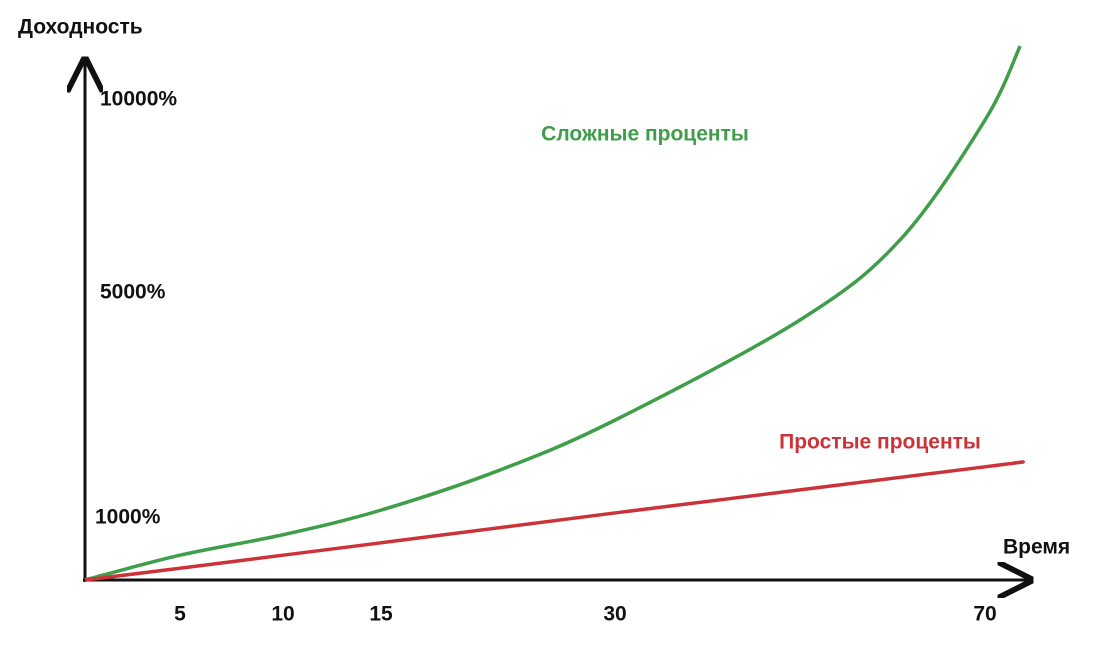  What do you see at coordinates (138, 99) in the screenshot?
I see `y-tick-label: 10000%` at bounding box center [138, 99].